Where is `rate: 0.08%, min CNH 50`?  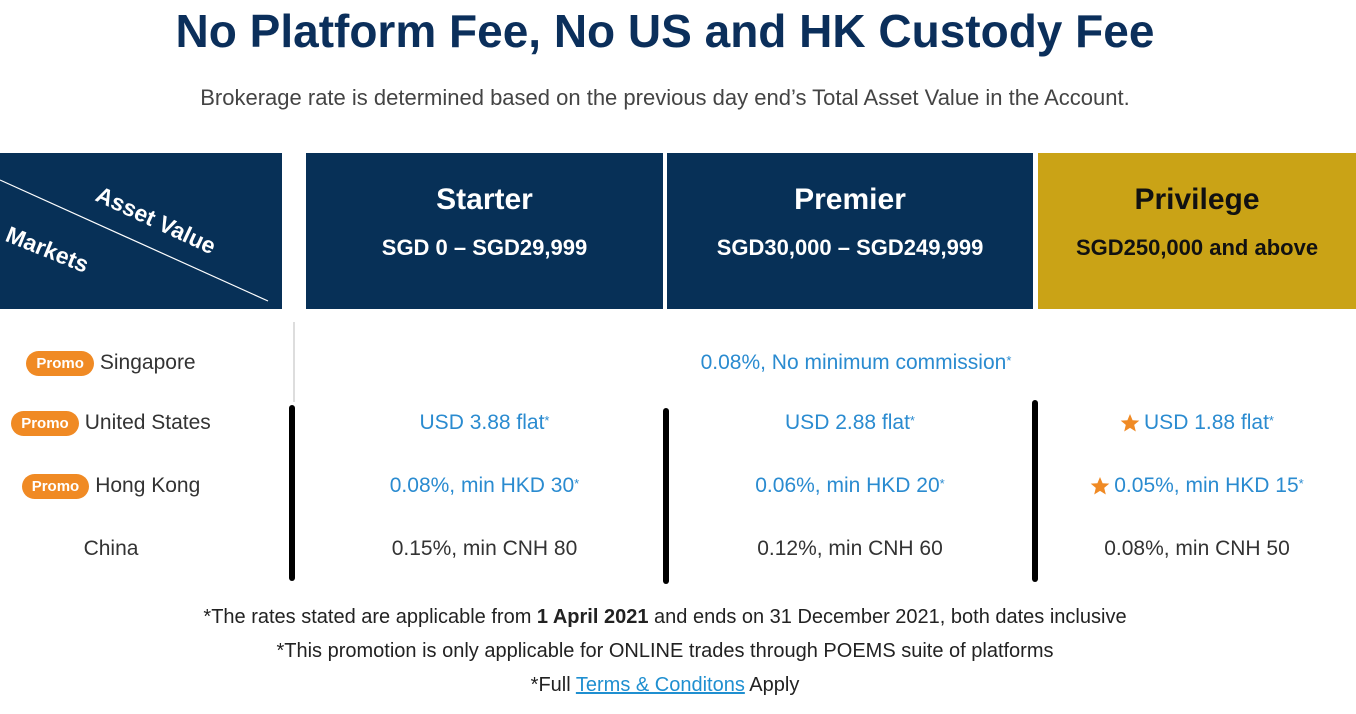 rate: 0.08%, min CNH 50 is located at coordinates (1197, 548).